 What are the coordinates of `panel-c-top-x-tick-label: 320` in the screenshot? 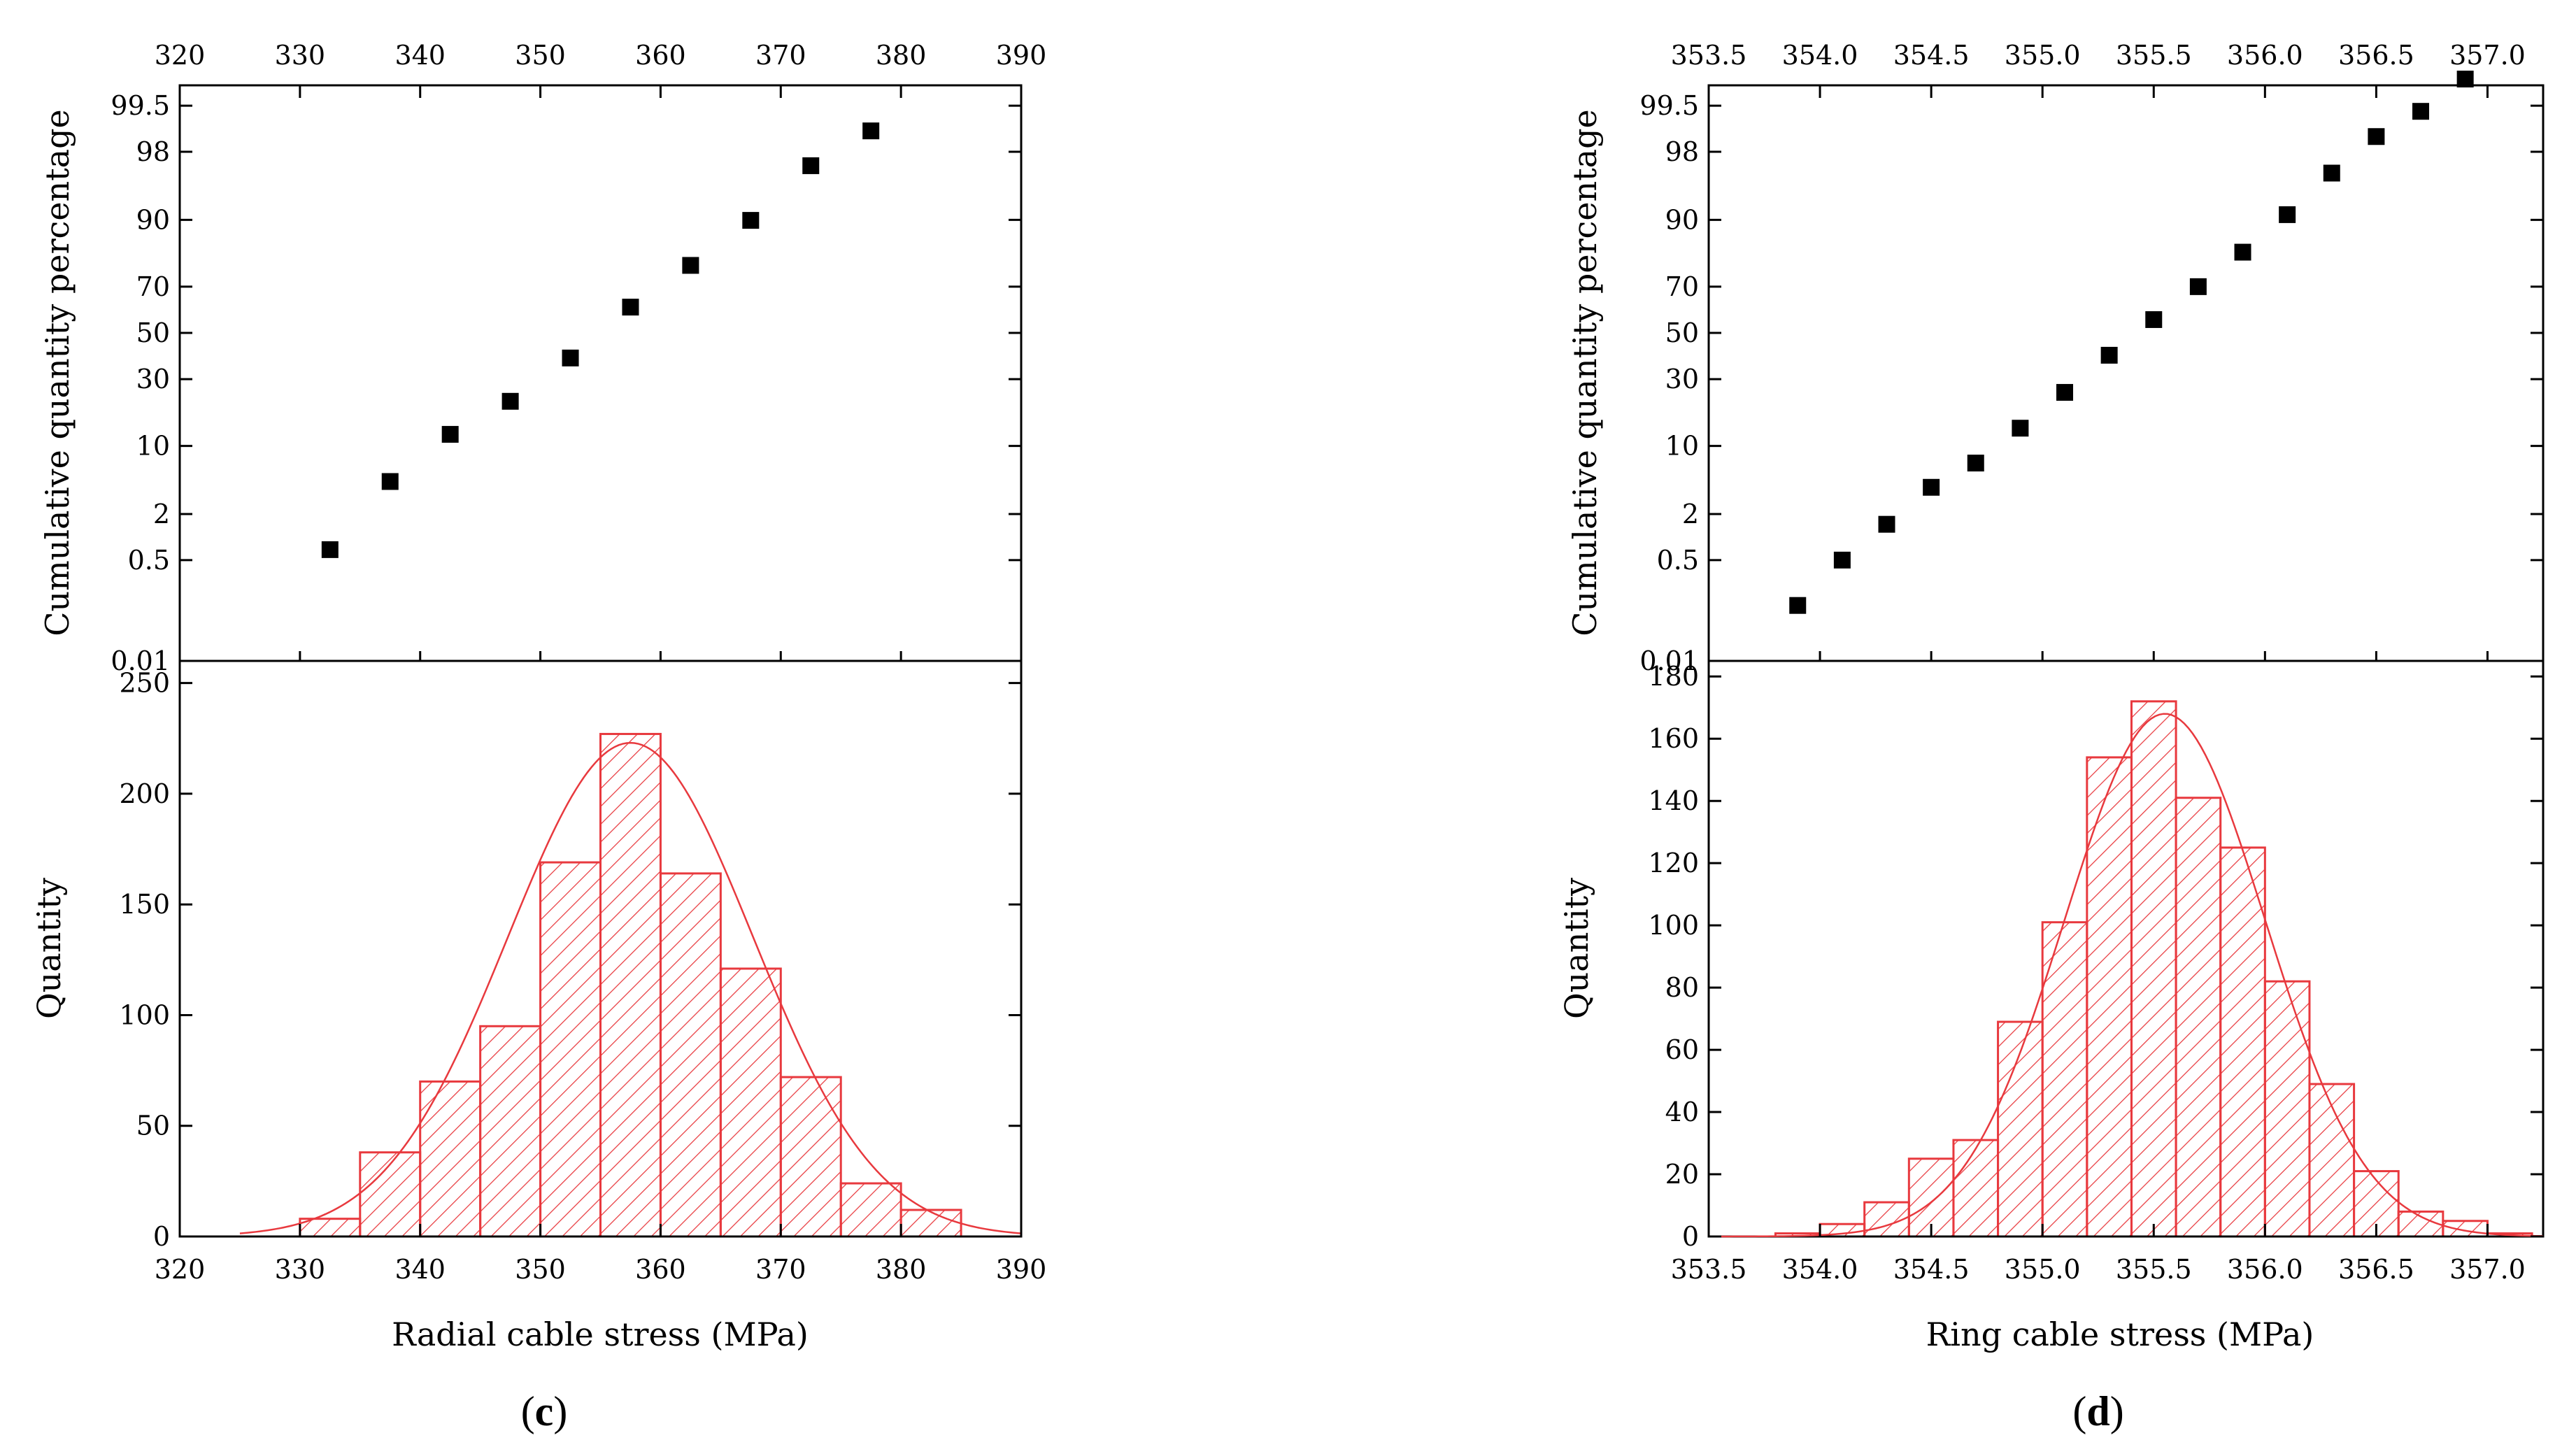 It's located at (180, 56).